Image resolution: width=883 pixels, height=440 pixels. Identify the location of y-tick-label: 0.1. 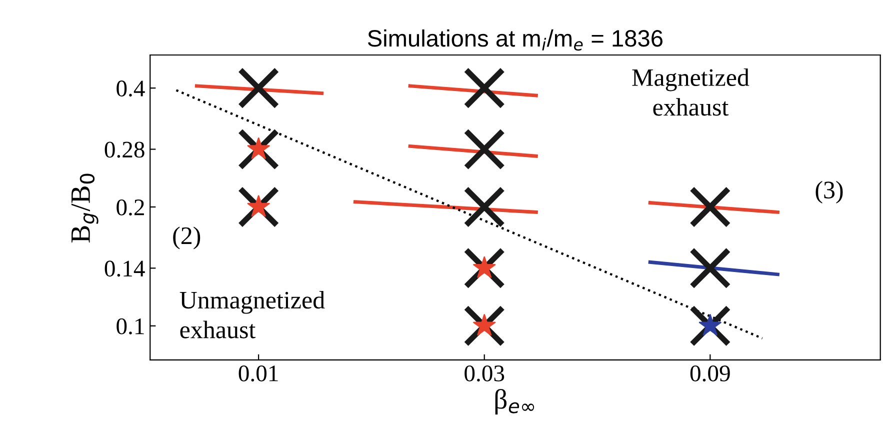
(130, 326).